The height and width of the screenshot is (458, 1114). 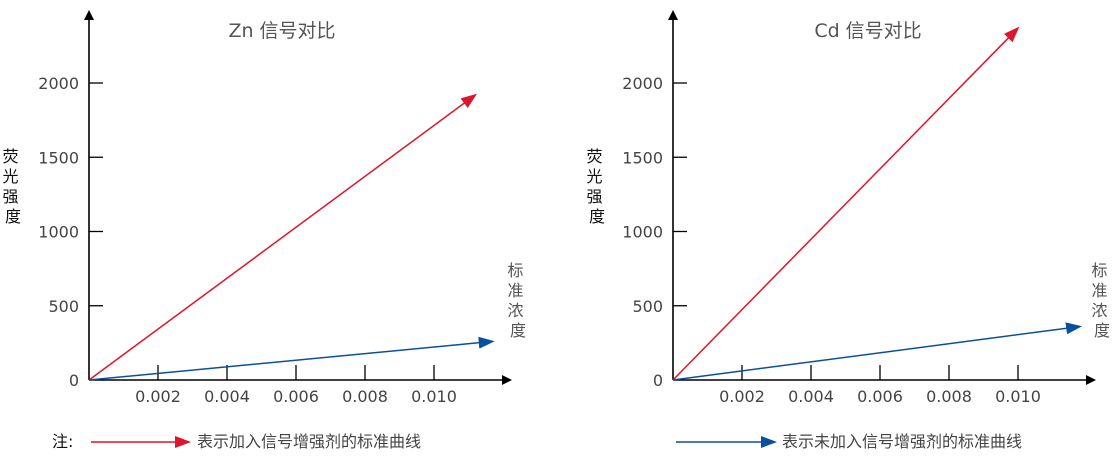 I want to click on legend-item-label: 表示未加入信号增强剂的标准曲线, so click(x=902, y=441).